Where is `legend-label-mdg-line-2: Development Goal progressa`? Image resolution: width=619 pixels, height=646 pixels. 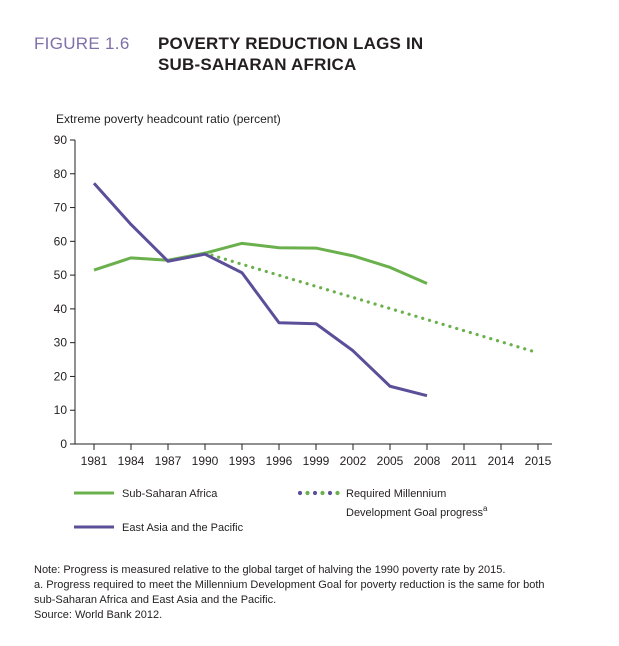
legend-label-mdg-line-2: Development Goal progressa is located at coordinates (417, 511).